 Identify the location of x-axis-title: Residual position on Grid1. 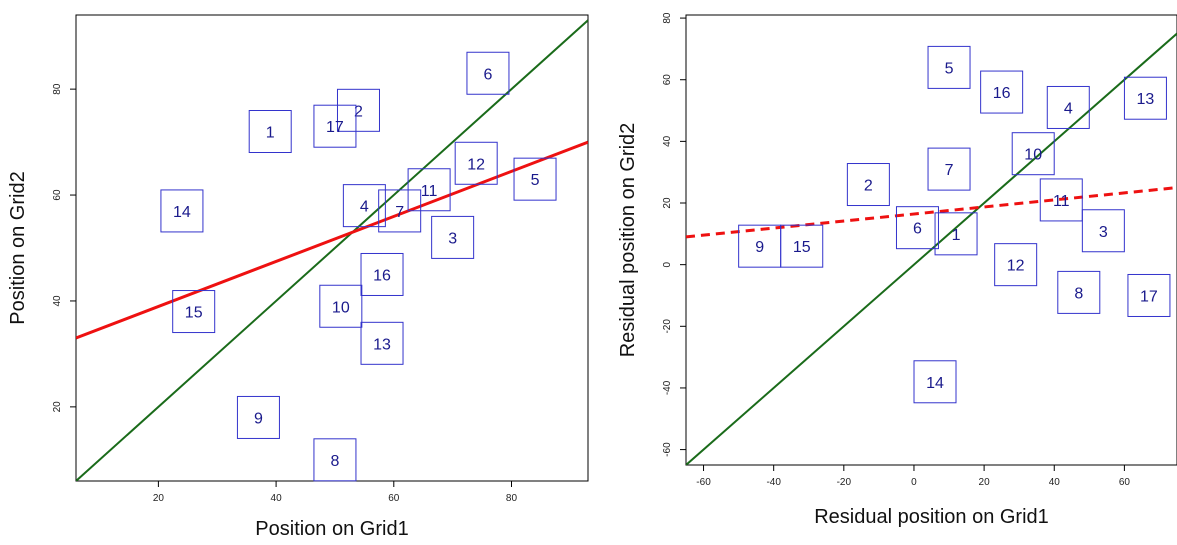
(931, 517).